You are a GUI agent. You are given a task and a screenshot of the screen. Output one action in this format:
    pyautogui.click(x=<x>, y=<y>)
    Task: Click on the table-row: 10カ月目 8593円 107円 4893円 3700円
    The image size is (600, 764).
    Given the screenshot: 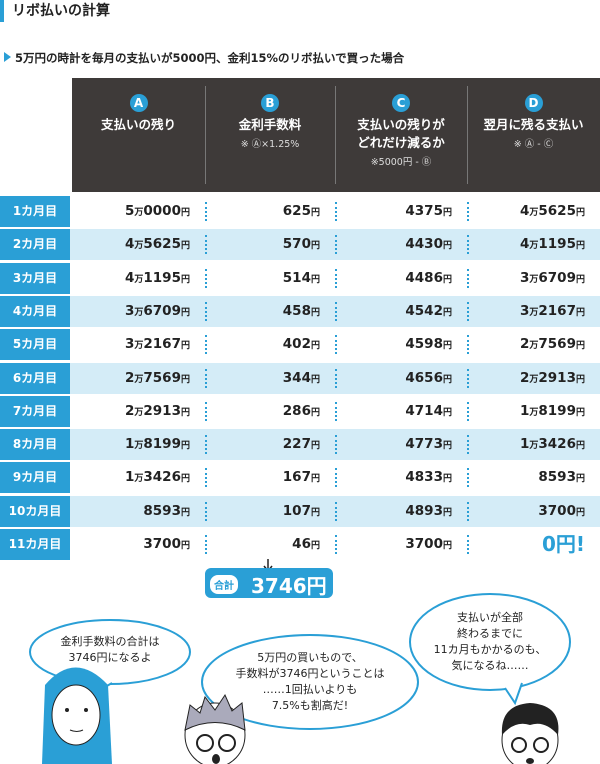 What is the action you would take?
    pyautogui.click(x=300, y=511)
    